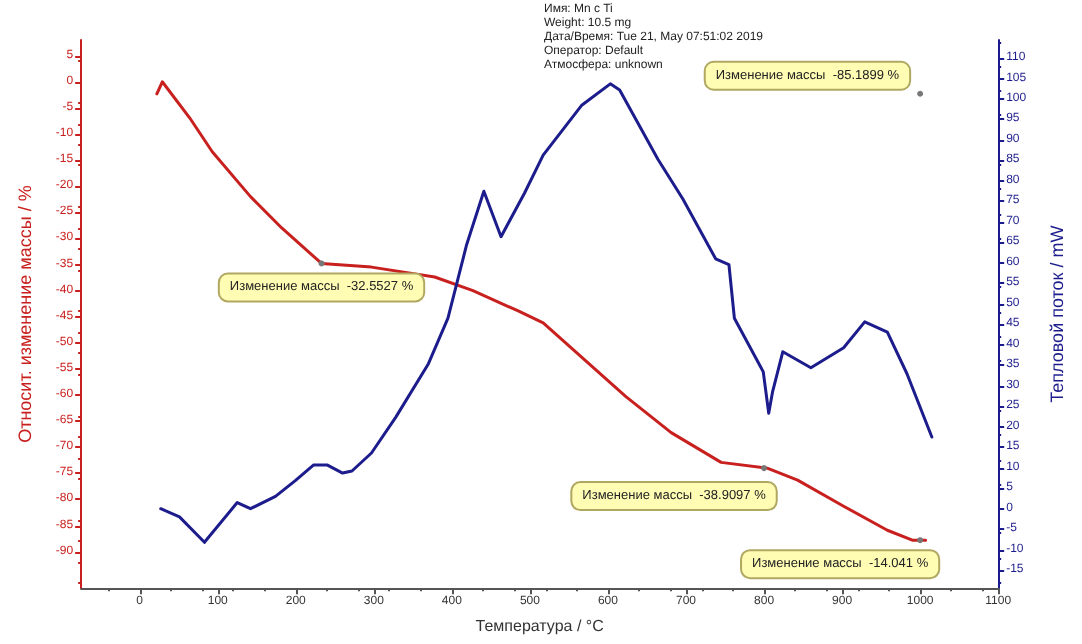 The height and width of the screenshot is (644, 1082). Describe the element at coordinates (25, 314) in the screenshot. I see `y-axis-title: Относит. изменение массы / %` at that location.